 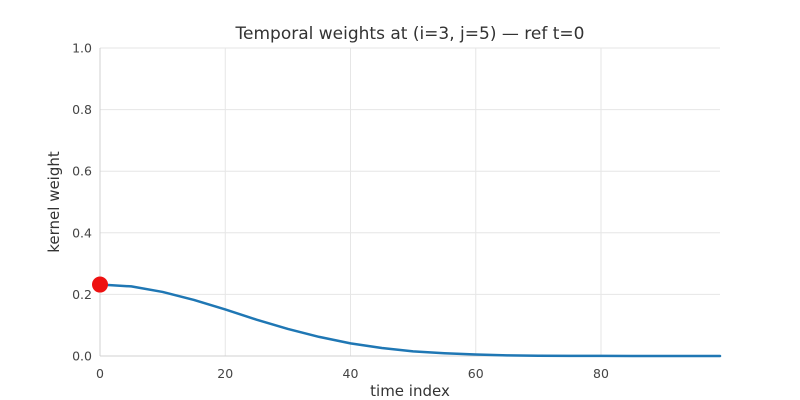 What do you see at coordinates (82, 294) in the screenshot?
I see `y-tick-label: 0.2` at bounding box center [82, 294].